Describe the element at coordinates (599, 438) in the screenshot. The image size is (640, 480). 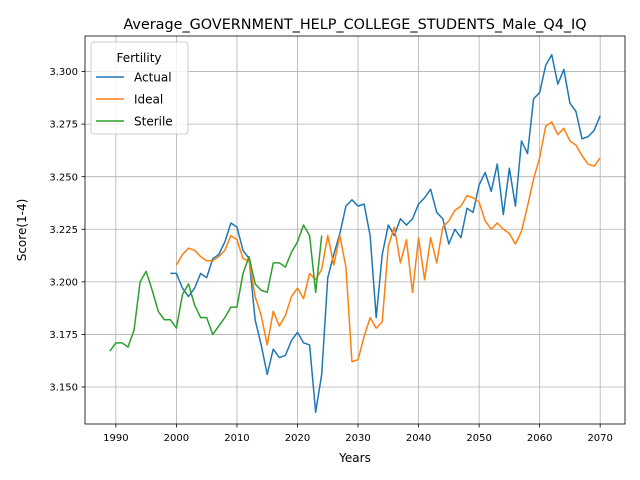
I see `x-tick-label: 2070` at that location.